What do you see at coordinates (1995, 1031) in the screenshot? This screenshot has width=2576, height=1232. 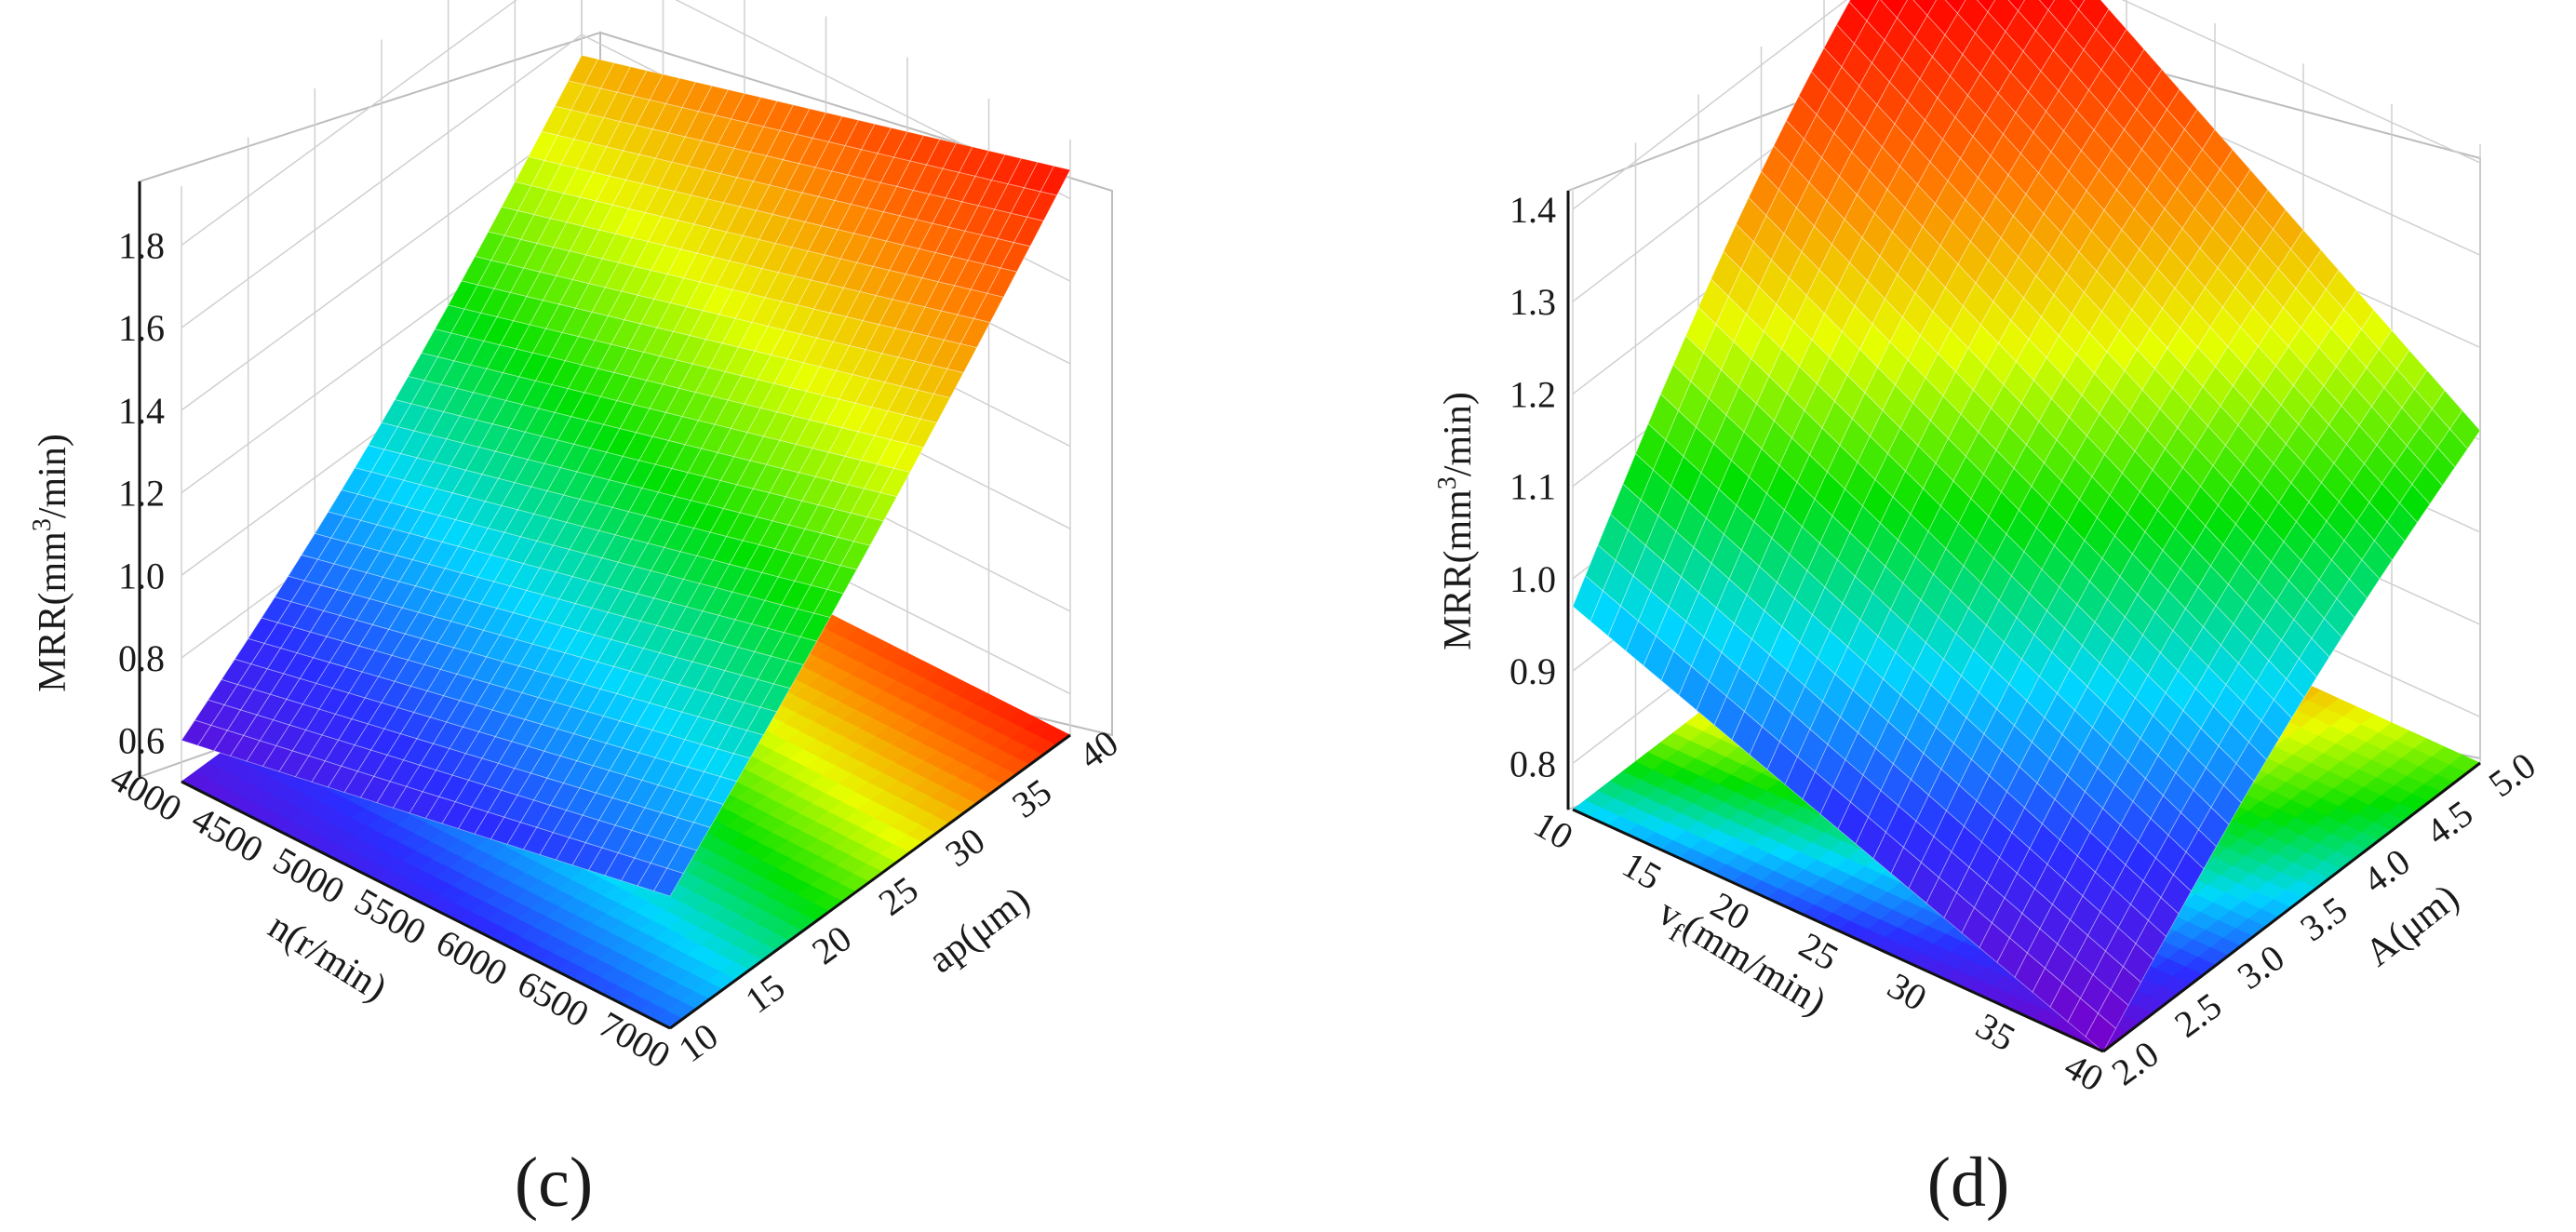 I see `x-tick-label: 35` at bounding box center [1995, 1031].